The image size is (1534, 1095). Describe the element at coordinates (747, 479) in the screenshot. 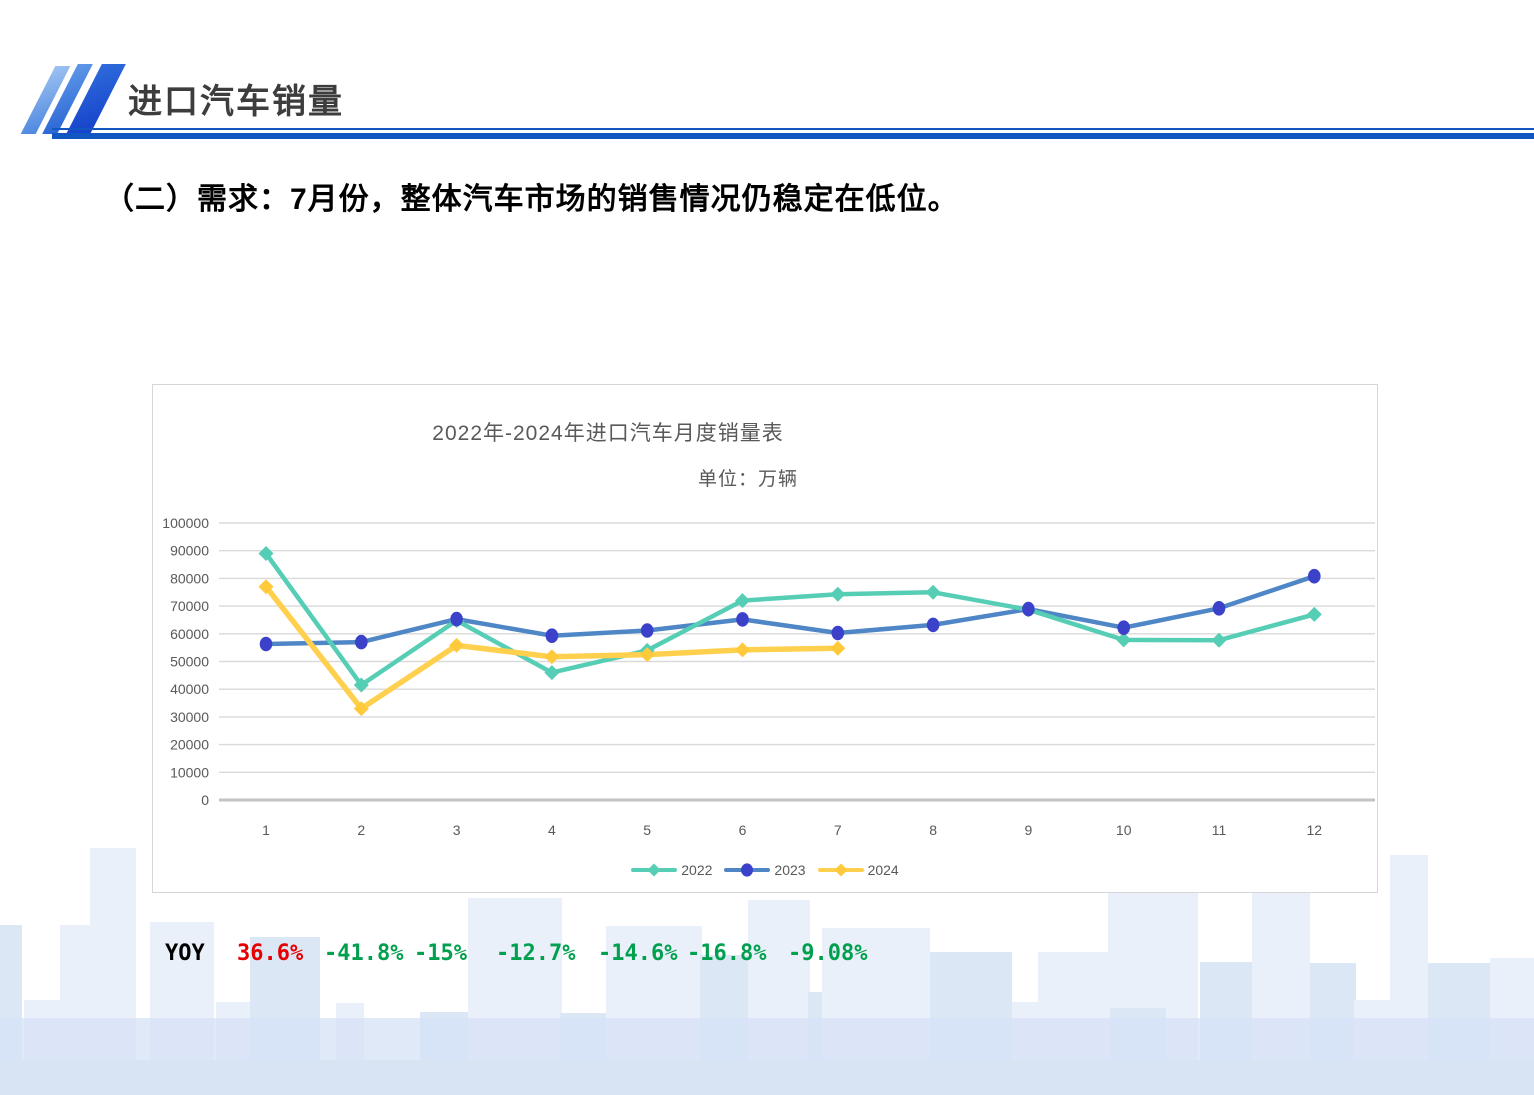

I see `chart-unit-label: 单位：万辆` at that location.